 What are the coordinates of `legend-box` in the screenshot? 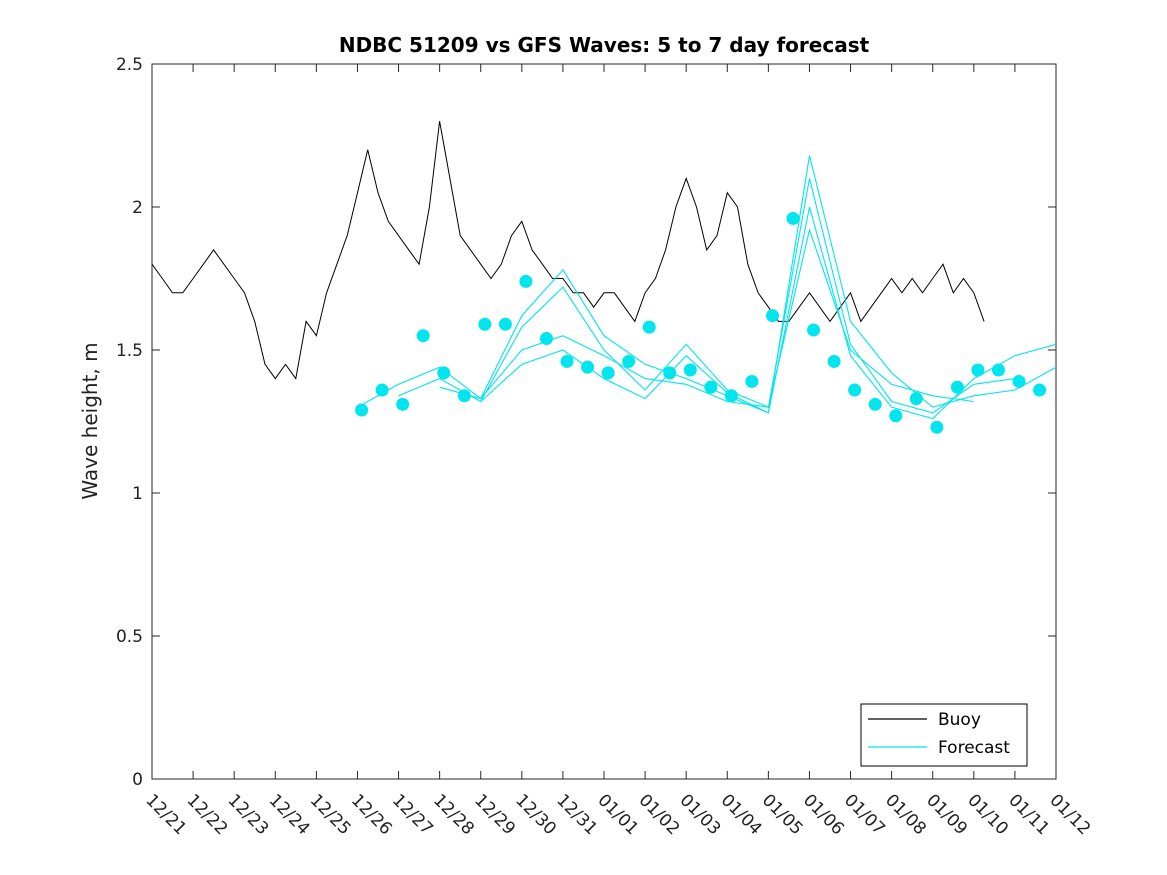 It's located at (944, 735).